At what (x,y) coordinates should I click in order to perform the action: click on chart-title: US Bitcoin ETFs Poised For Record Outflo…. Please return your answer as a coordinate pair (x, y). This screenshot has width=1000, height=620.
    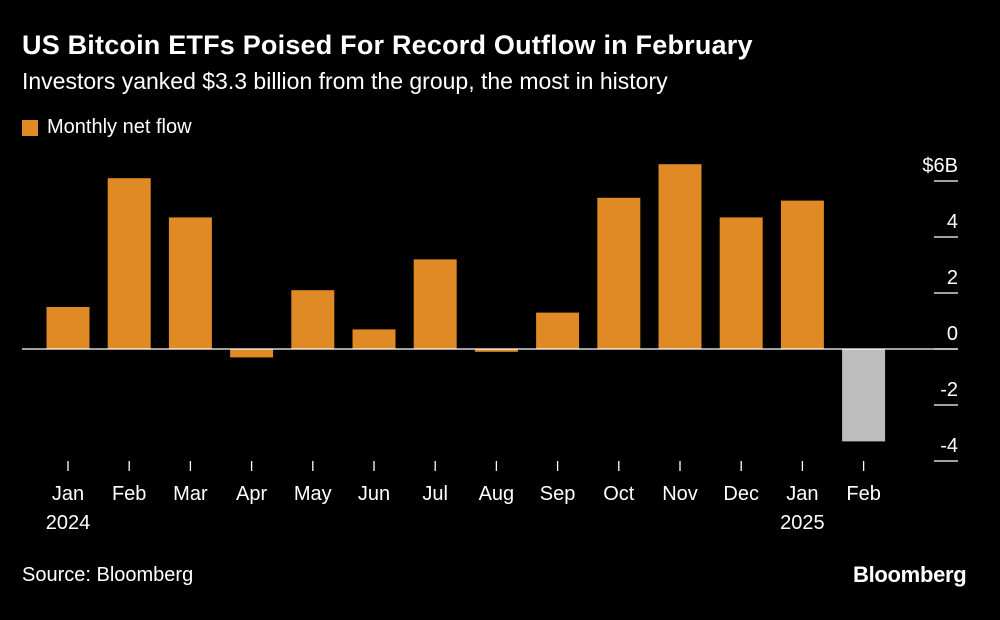
    Looking at the image, I should click on (387, 45).